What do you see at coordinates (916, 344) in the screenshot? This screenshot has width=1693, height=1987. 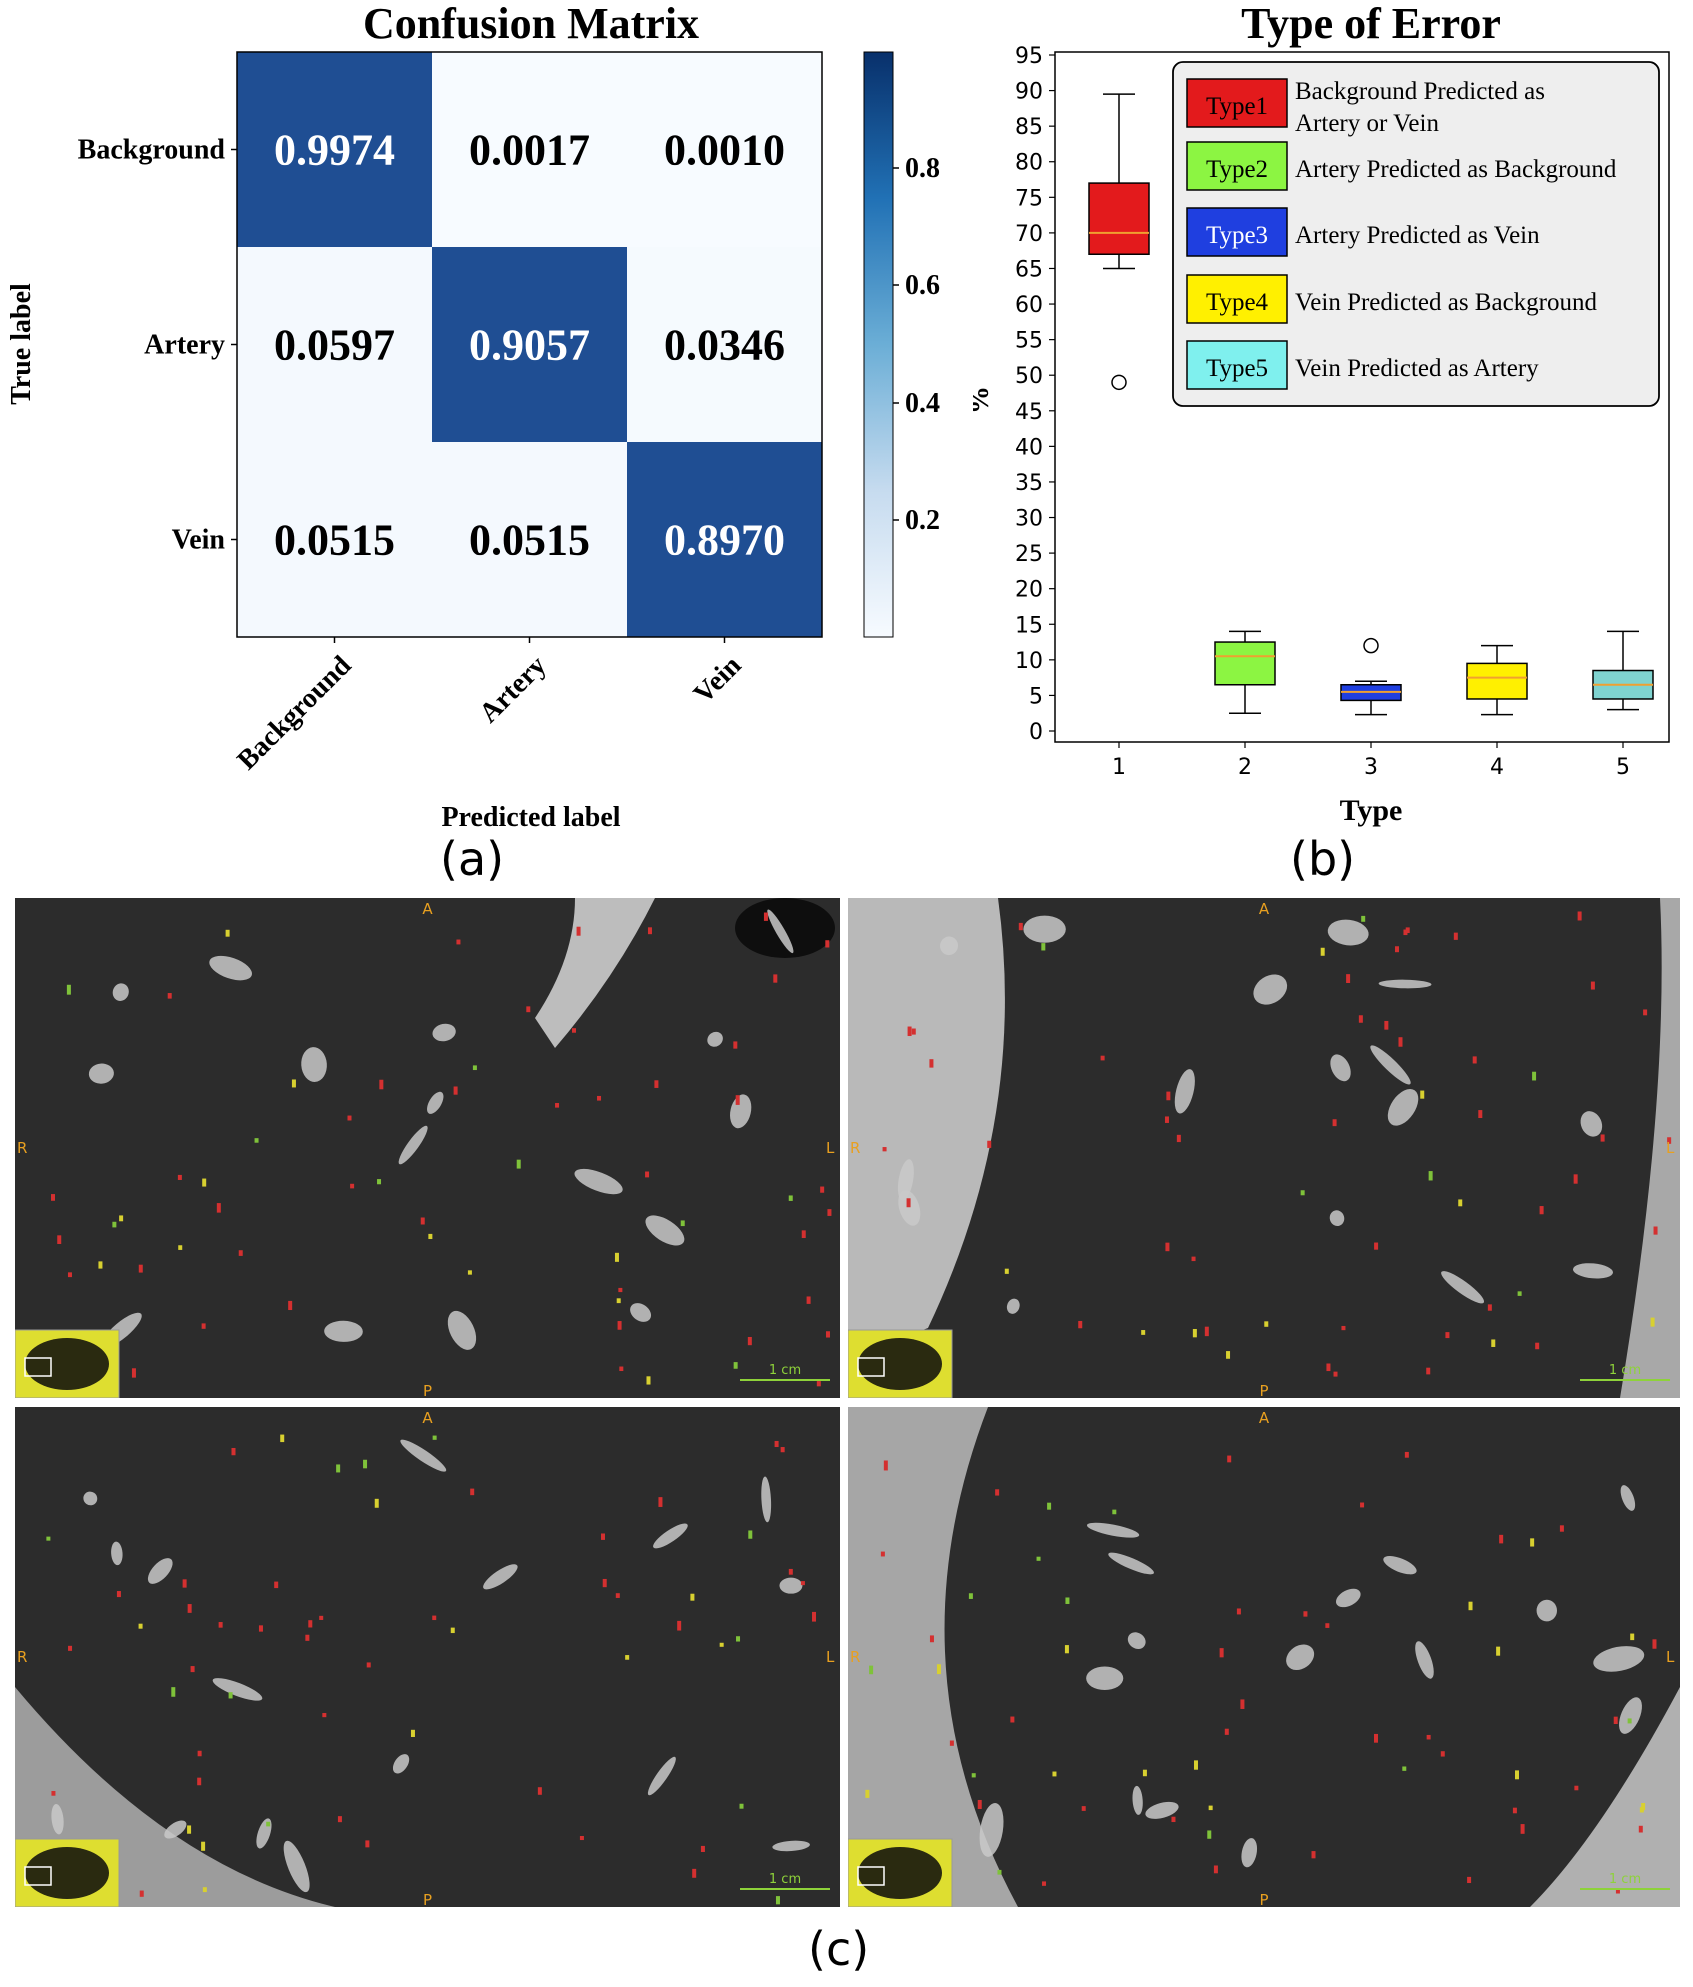 I see `colorbar-ticks: 0.8 0.6 0.4 0.2` at bounding box center [916, 344].